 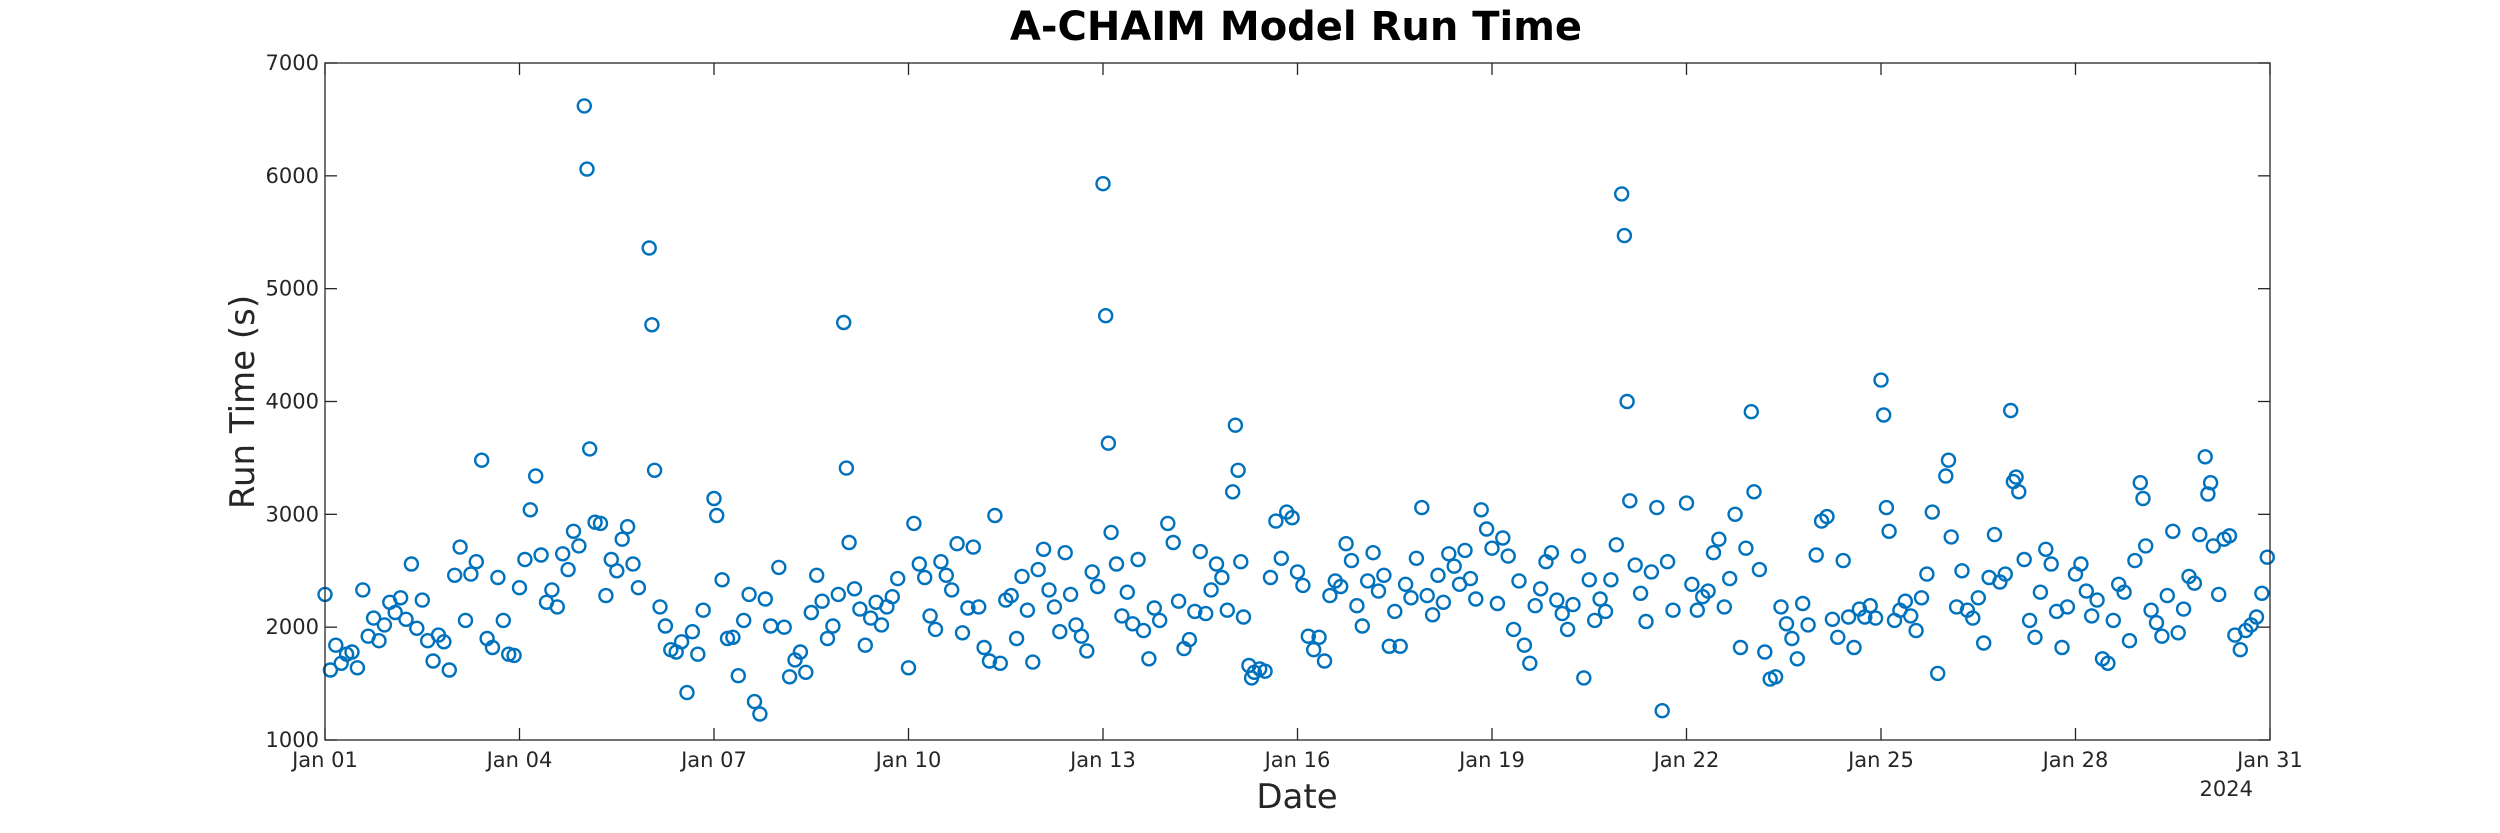 What do you see at coordinates (713, 760) in the screenshot?
I see `x-tick-label: Jan 07` at bounding box center [713, 760].